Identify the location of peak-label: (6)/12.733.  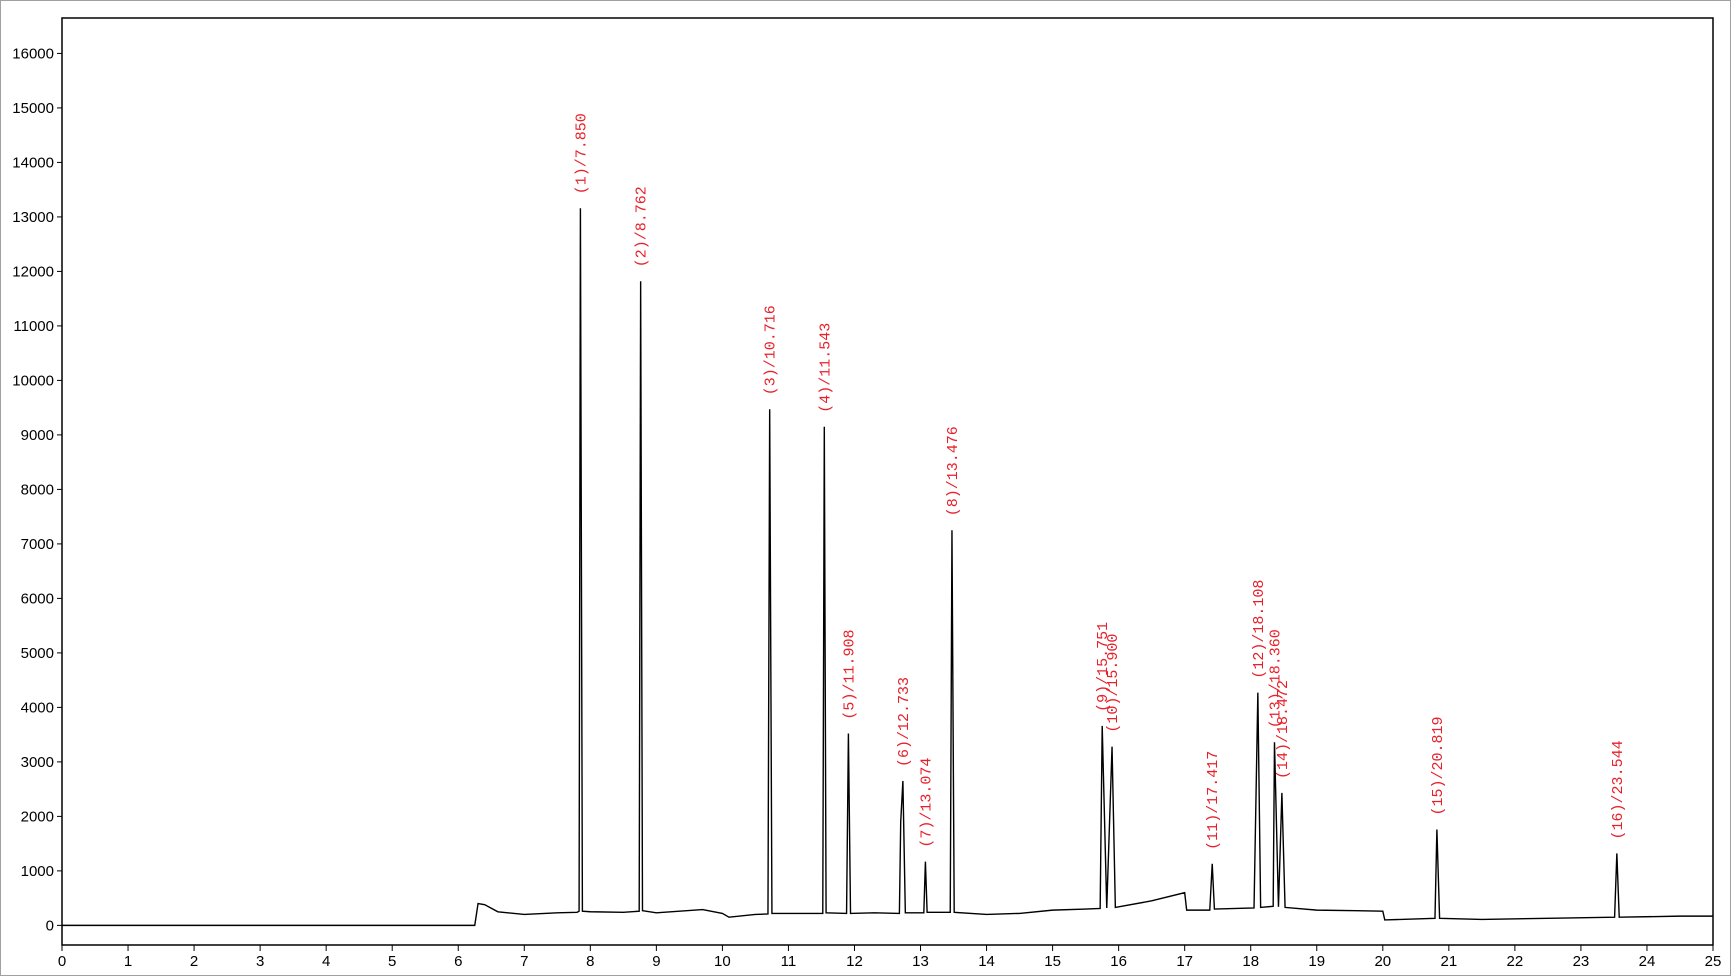
(904, 722).